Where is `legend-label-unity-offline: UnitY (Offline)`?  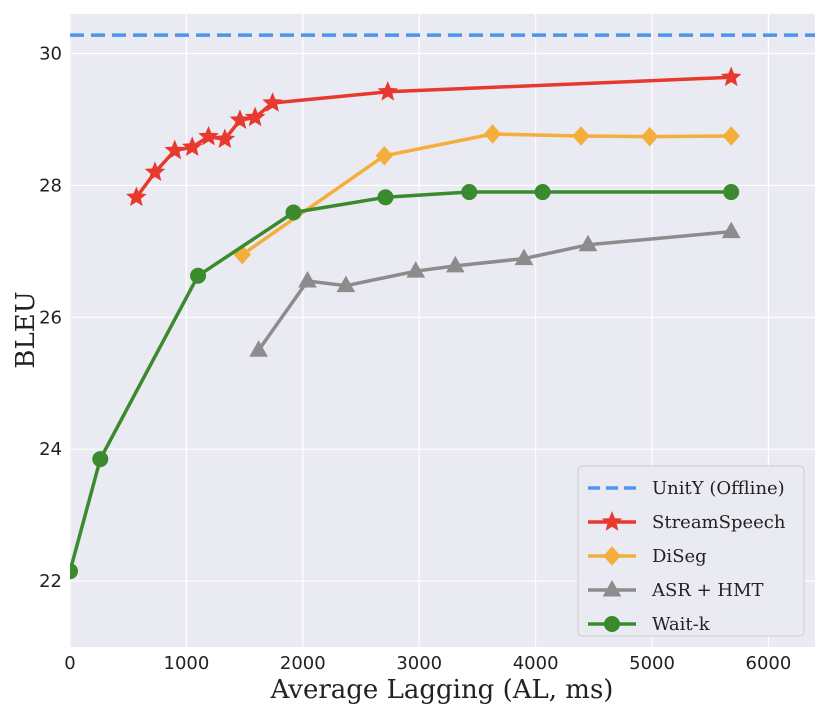 legend-label-unity-offline: UnitY (Offline) is located at coordinates (718, 488).